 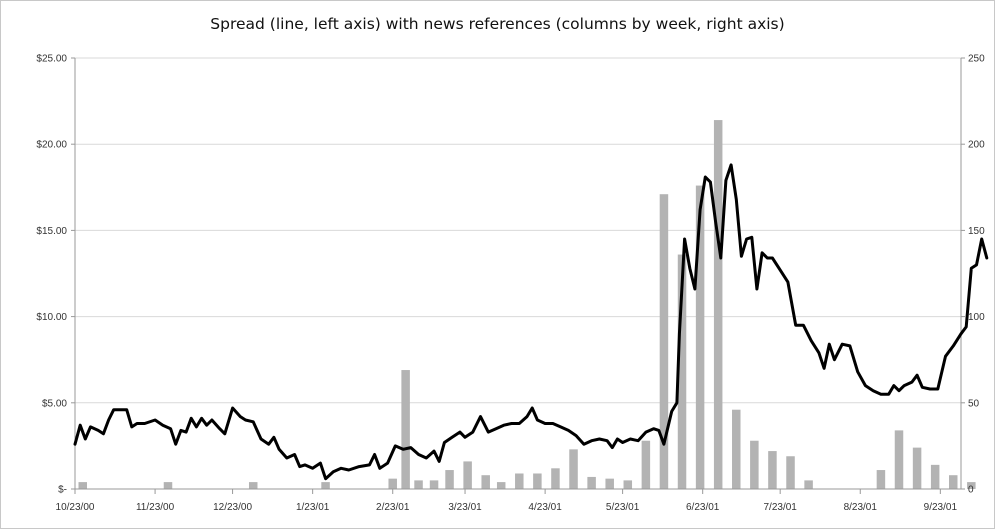 What do you see at coordinates (51, 231) in the screenshot?
I see `left-axis-tick-label: $15.00` at bounding box center [51, 231].